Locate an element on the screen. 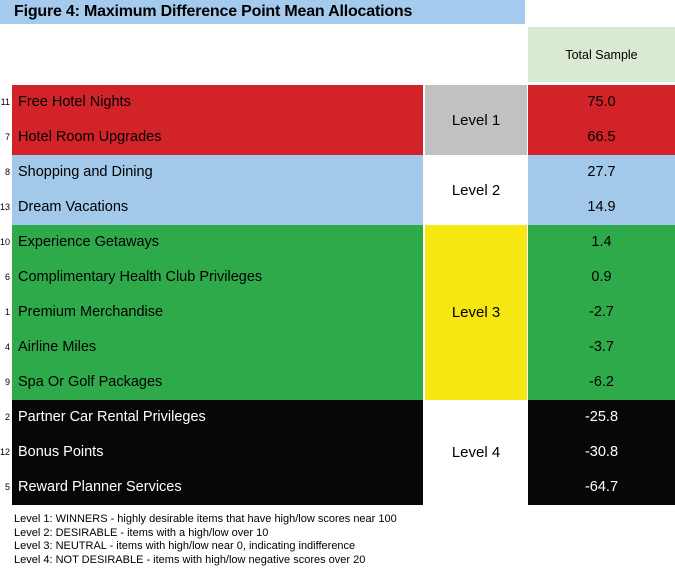 The height and width of the screenshot is (572, 675). row-rank: 11 is located at coordinates (5, 102).